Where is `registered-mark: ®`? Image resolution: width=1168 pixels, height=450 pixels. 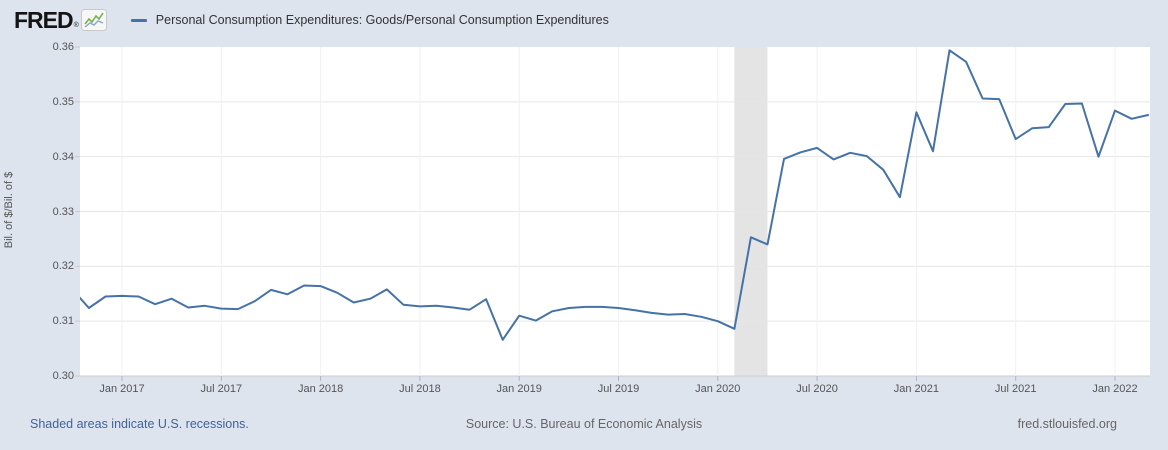
registered-mark: ® is located at coordinates (76, 25).